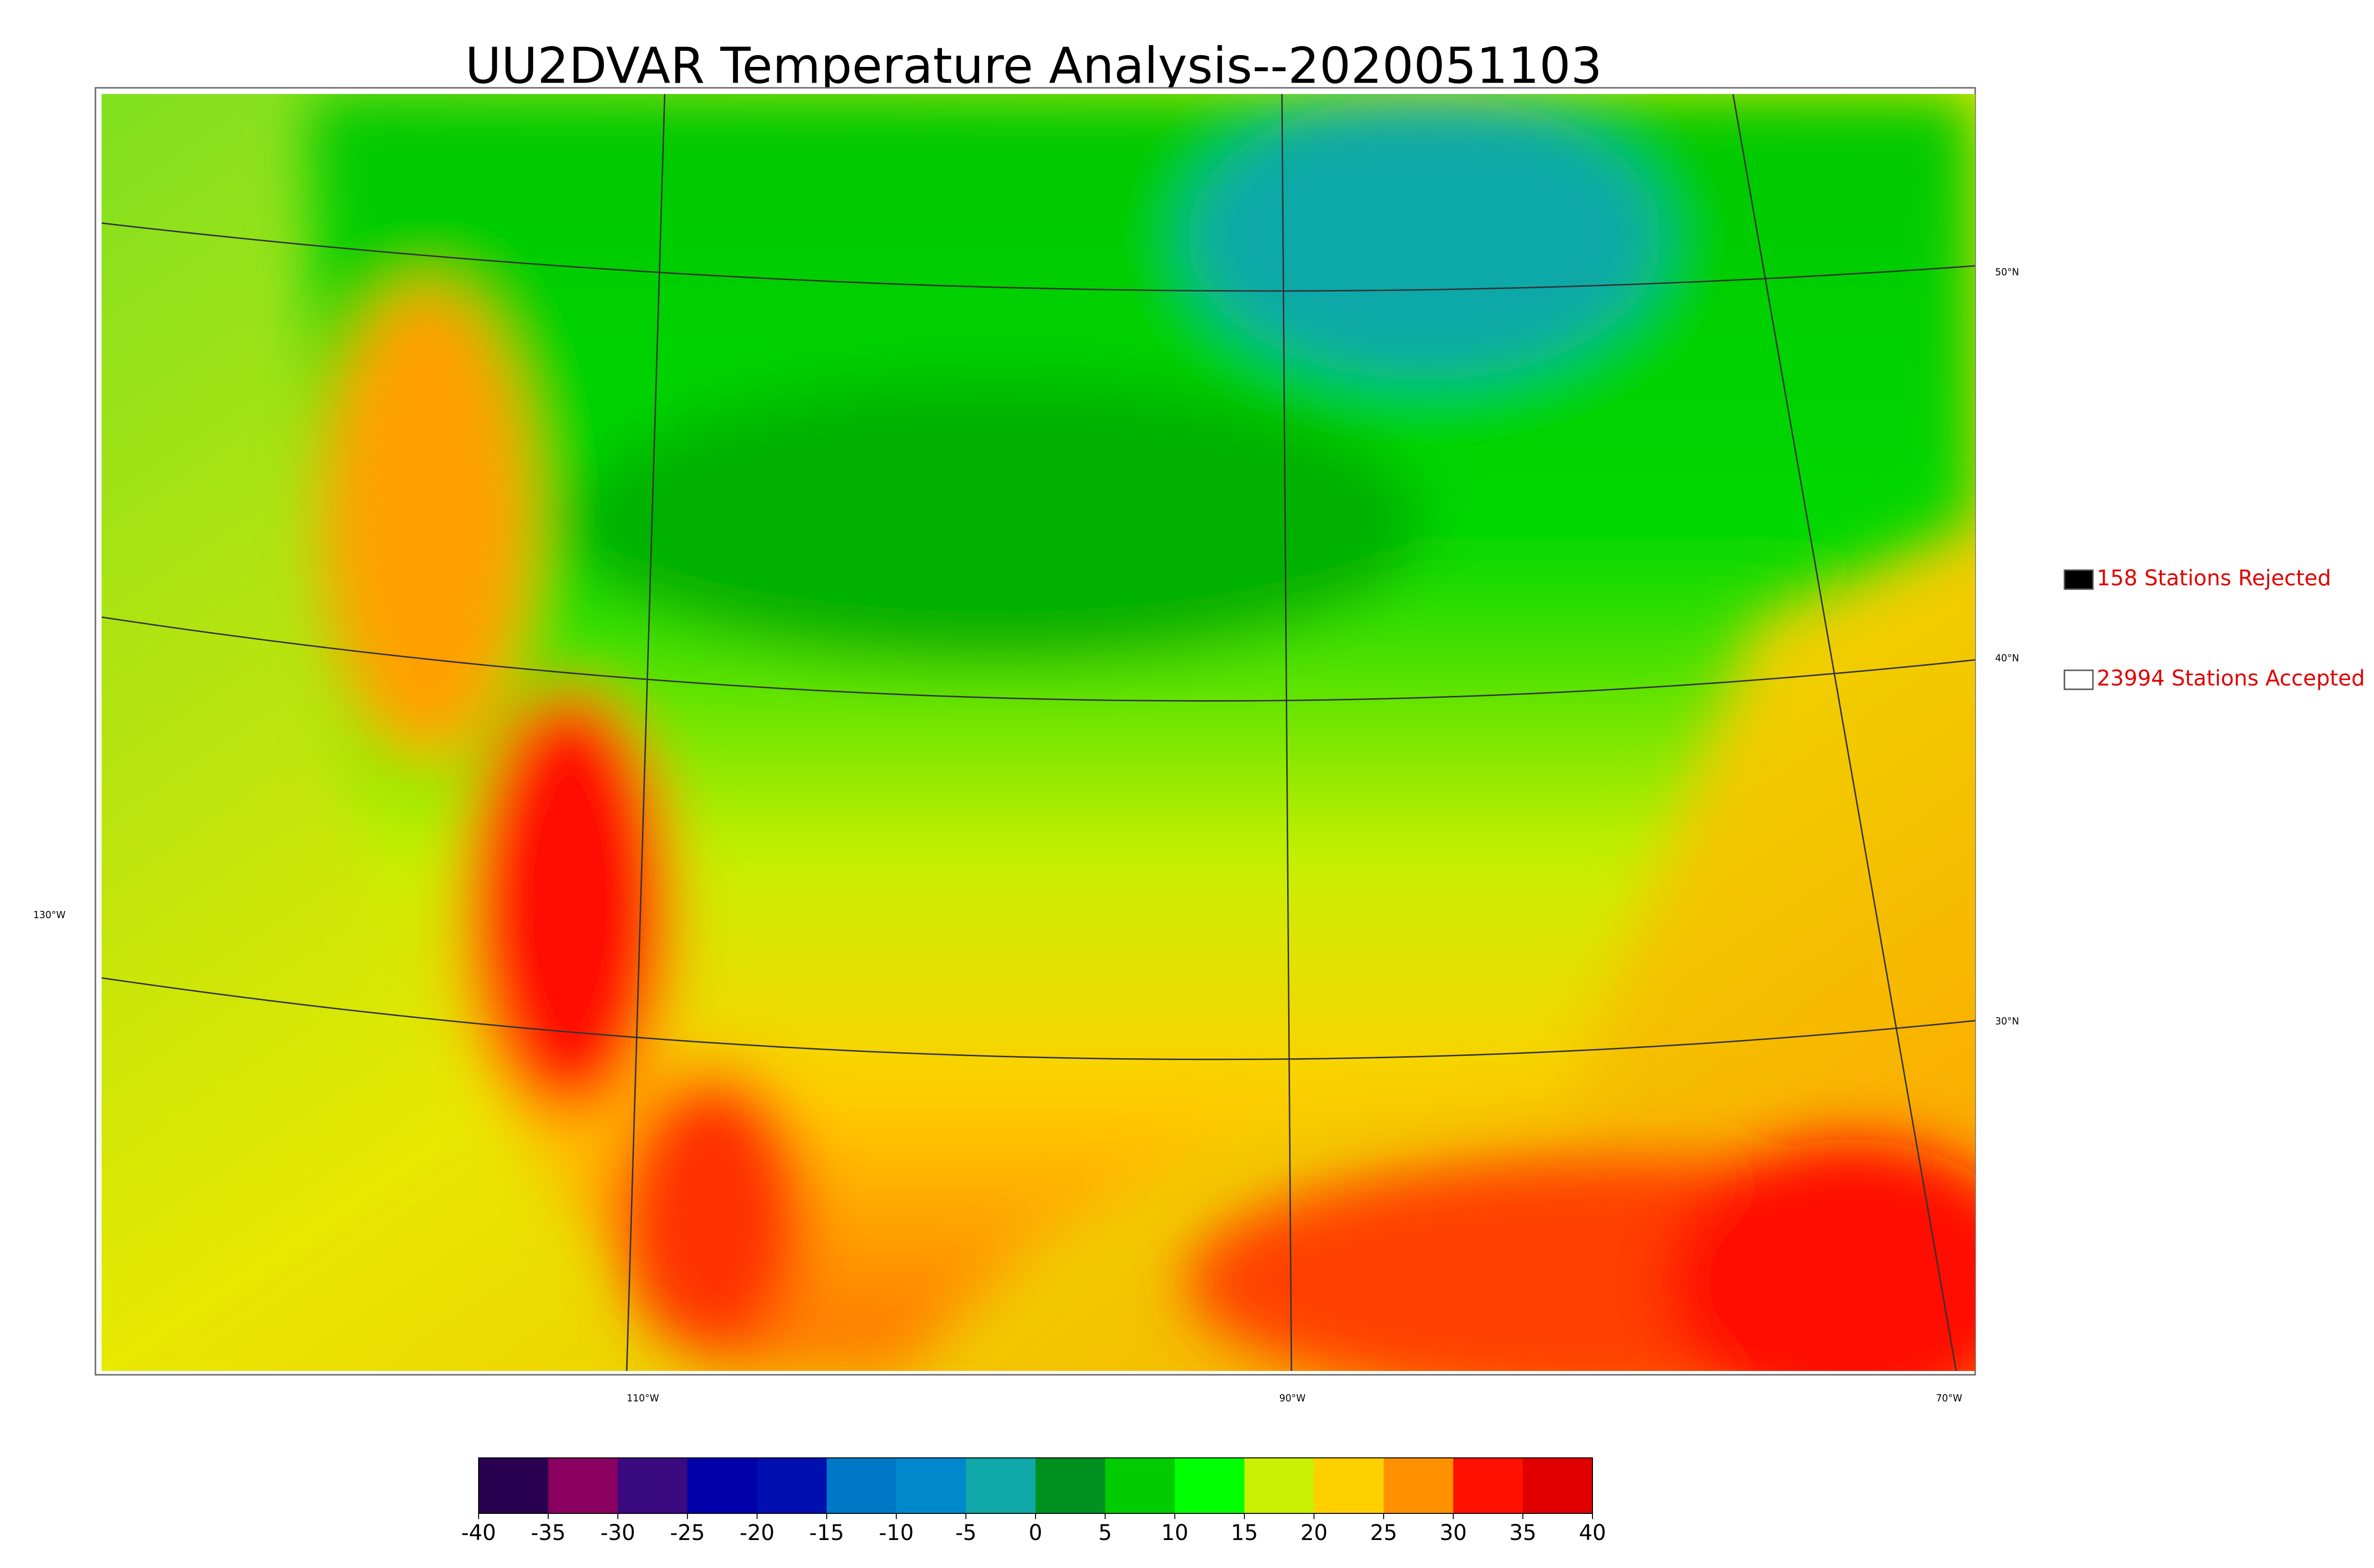 This screenshot has height=1568, width=2374. Describe the element at coordinates (618, 1533) in the screenshot. I see `colorbar-tick-label: -30` at that location.